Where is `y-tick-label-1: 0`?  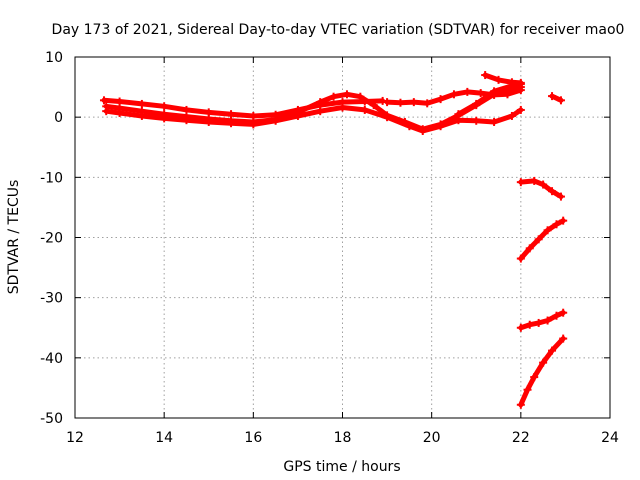
y-tick-label-1: 0 is located at coordinates (58, 118).